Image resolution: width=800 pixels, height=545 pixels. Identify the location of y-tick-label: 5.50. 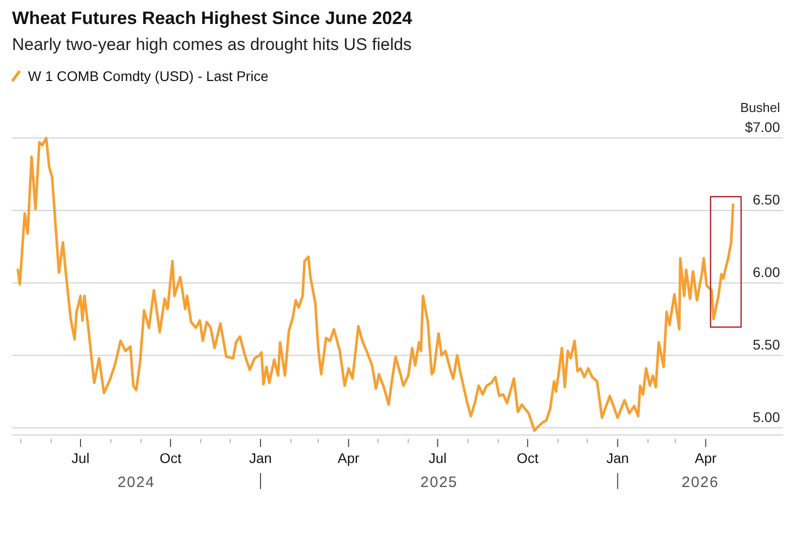
(766, 344).